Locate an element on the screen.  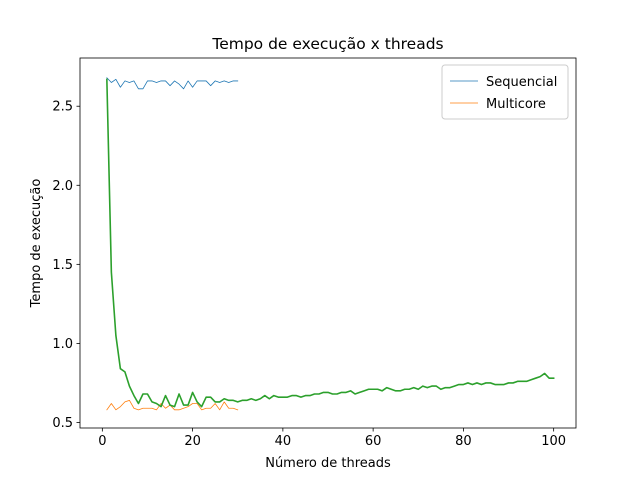
legend-label: Multicore is located at coordinates (516, 104).